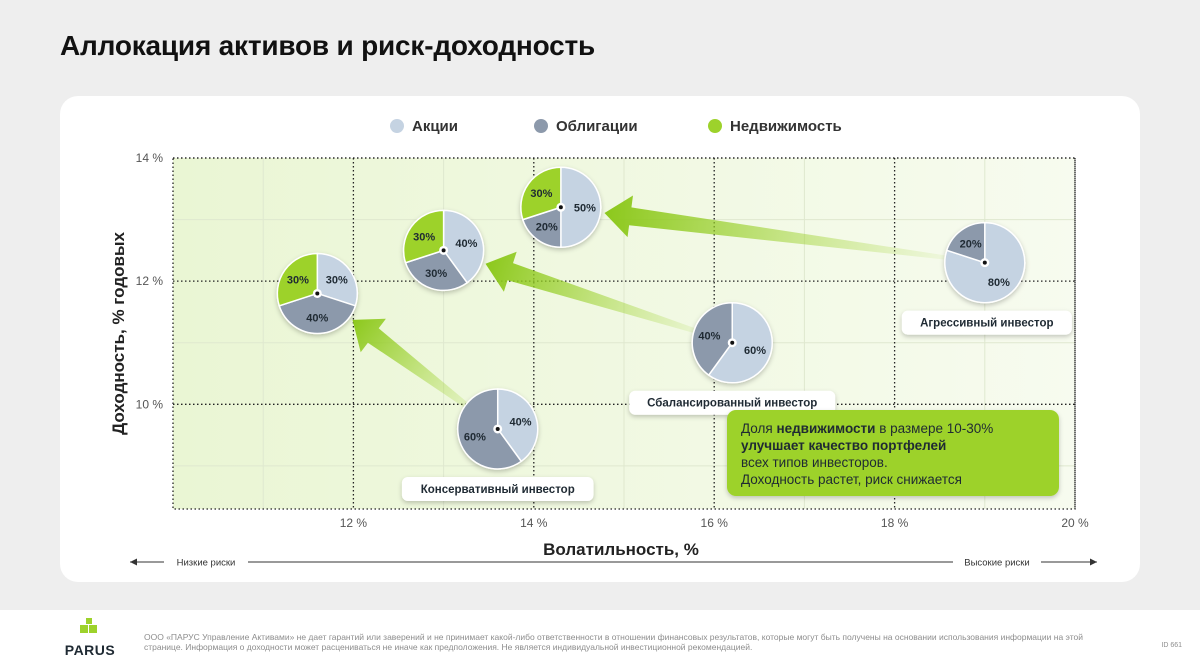 Image resolution: width=1200 pixels, height=668 pixels. I want to click on x-tick-label: 14 %, so click(534, 523).